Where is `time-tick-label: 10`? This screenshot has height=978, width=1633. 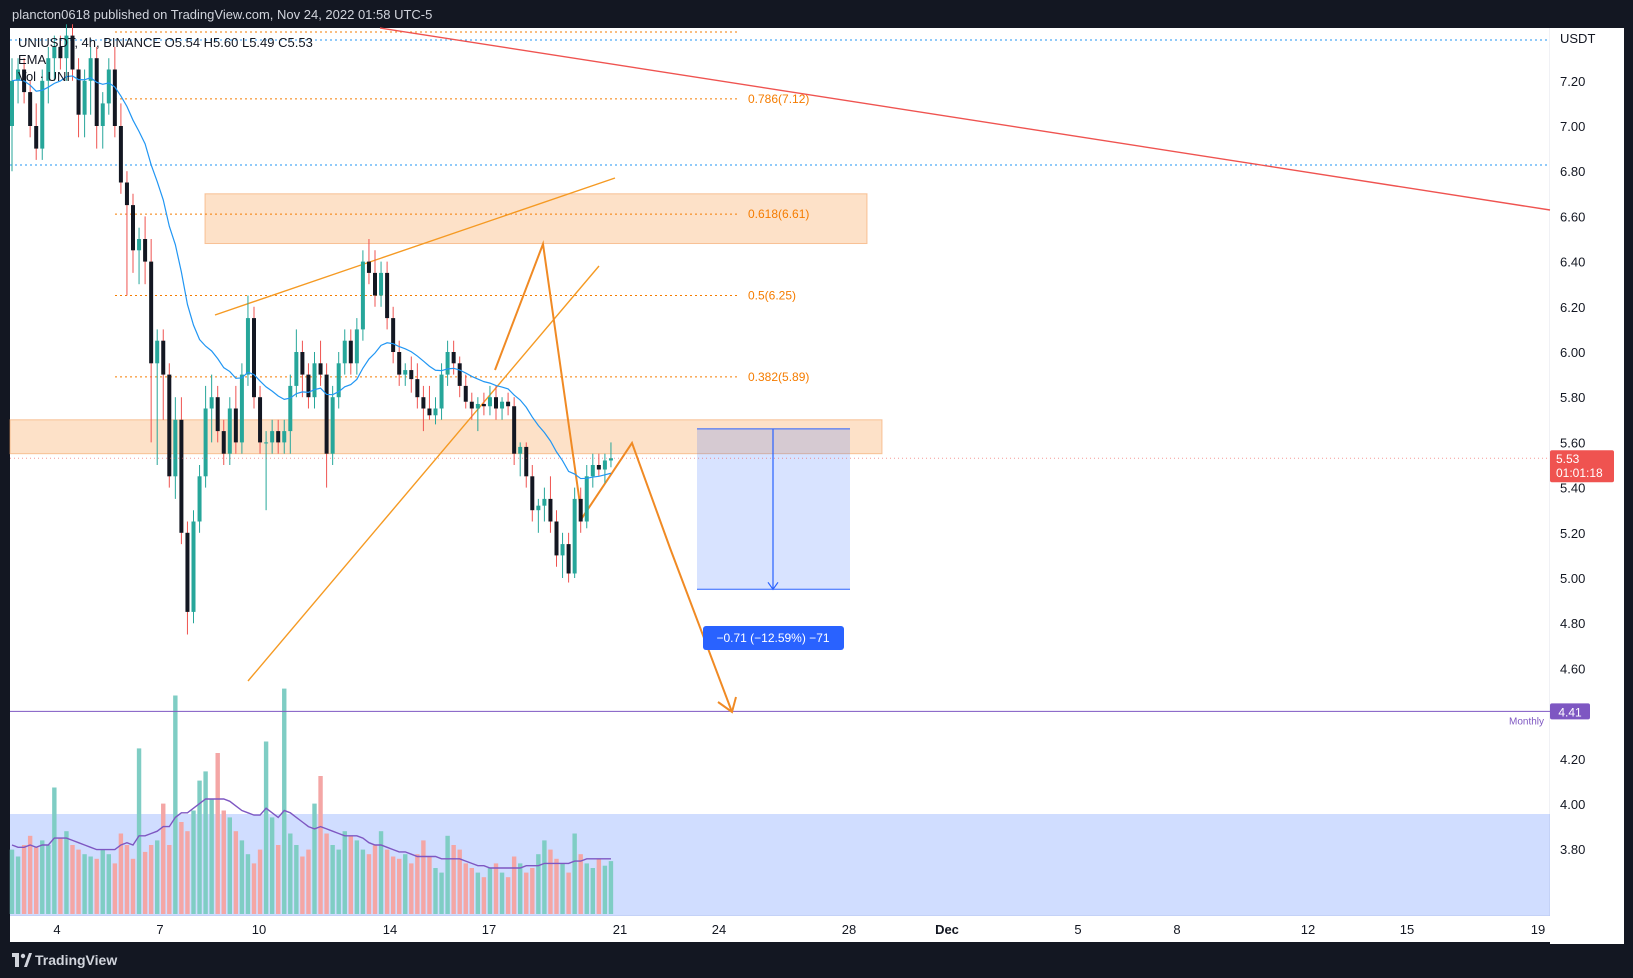 time-tick-label: 10 is located at coordinates (259, 929).